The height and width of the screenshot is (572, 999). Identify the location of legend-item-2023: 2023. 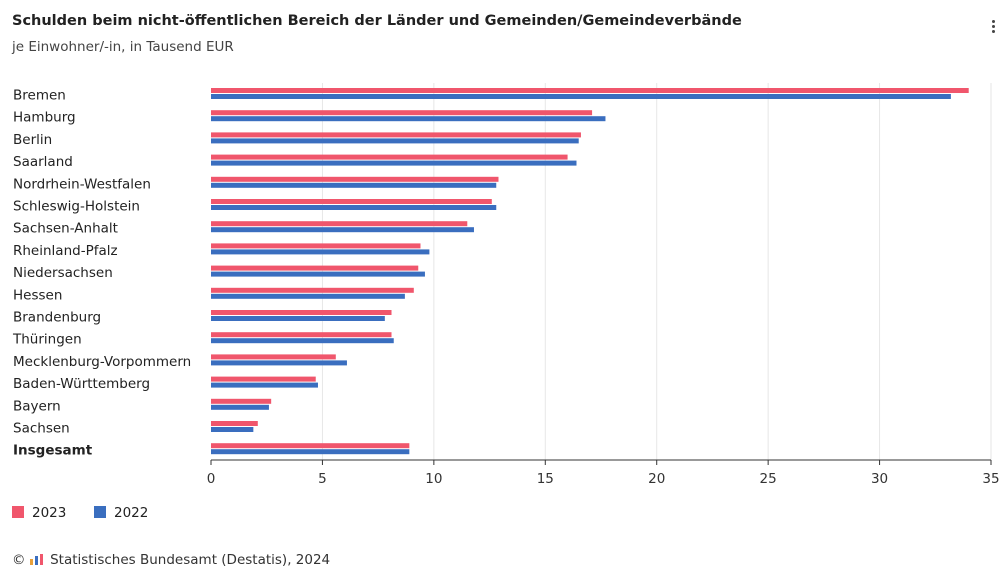
(39, 513).